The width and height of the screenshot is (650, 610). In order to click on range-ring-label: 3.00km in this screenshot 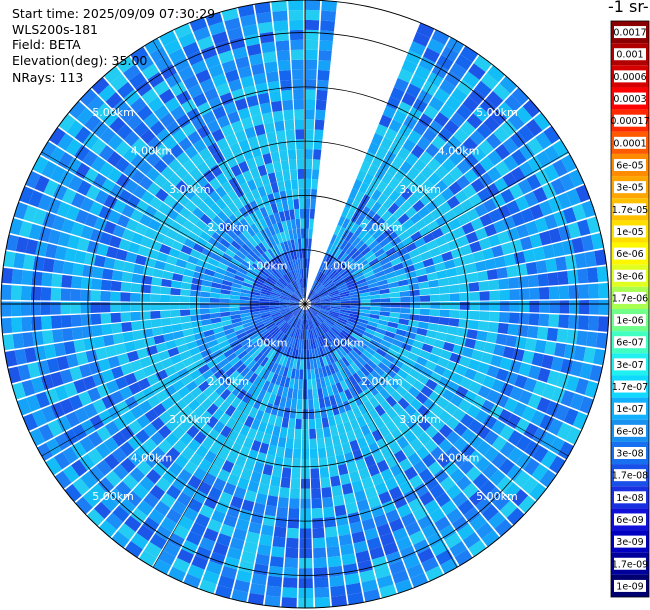, I will do `click(420, 419)`.